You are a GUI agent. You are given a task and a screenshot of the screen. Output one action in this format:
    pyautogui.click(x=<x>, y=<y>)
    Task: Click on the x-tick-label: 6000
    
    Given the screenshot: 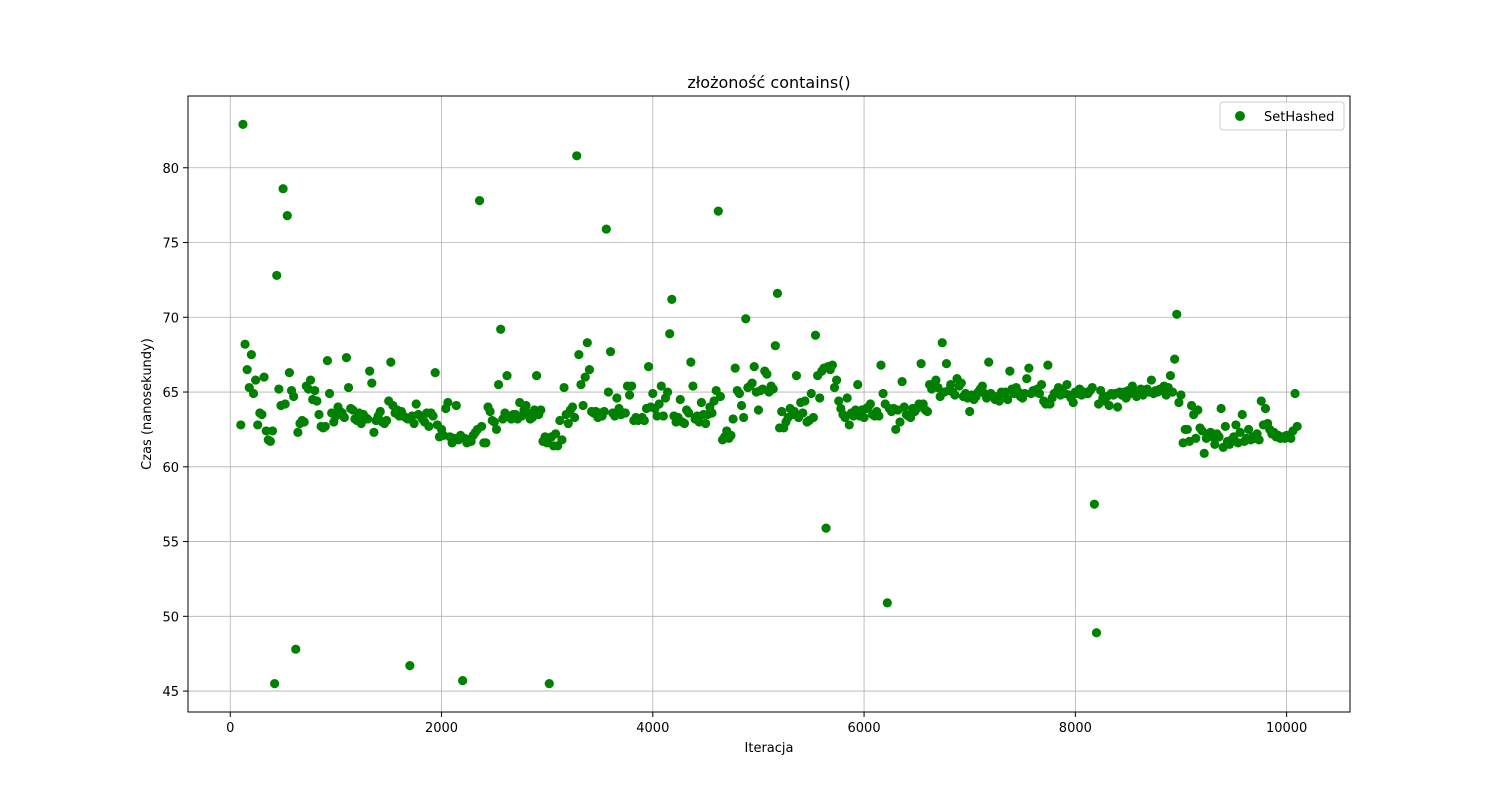 What is the action you would take?
    pyautogui.click(x=864, y=728)
    